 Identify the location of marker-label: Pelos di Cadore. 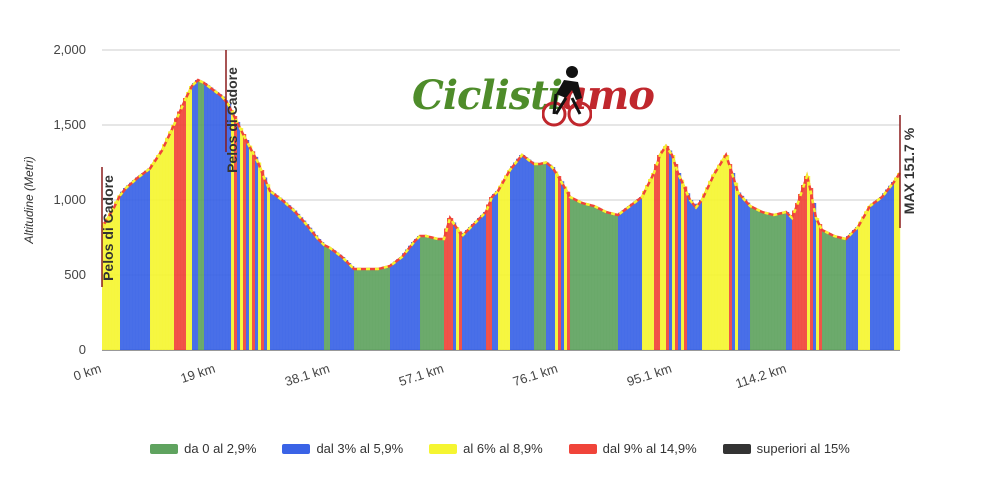
(232, 120).